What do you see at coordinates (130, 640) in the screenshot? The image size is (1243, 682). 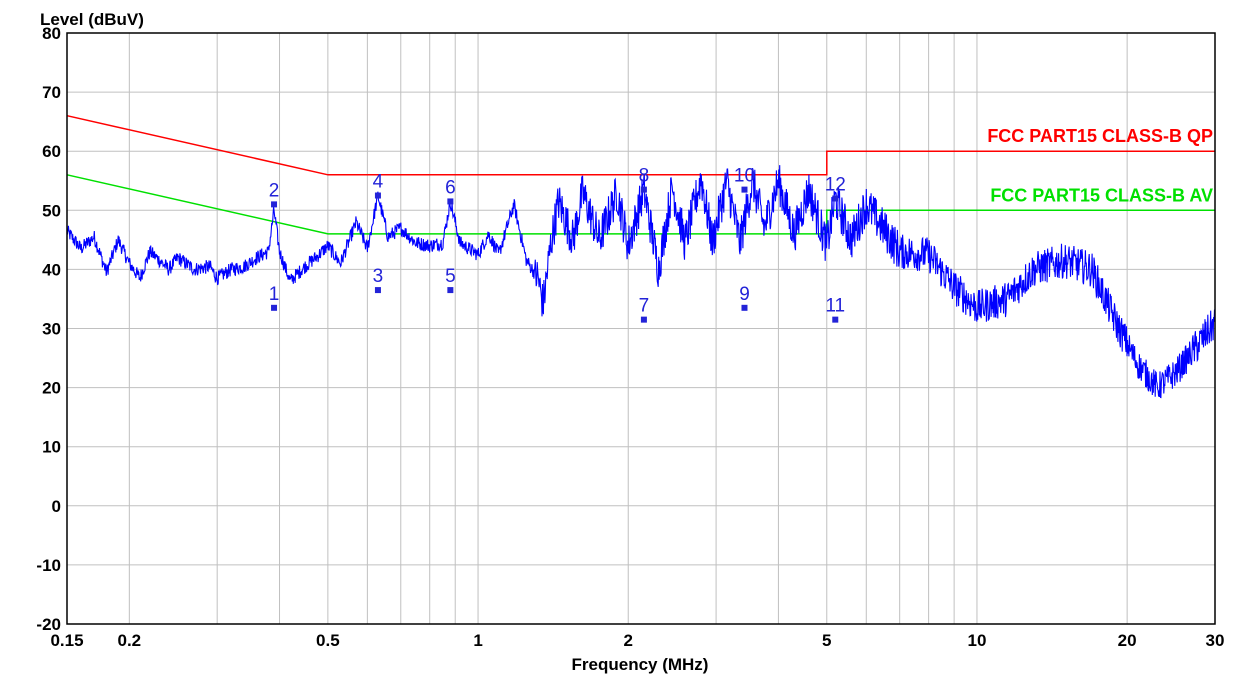 I see `x-tick-label: 0.2` at bounding box center [130, 640].